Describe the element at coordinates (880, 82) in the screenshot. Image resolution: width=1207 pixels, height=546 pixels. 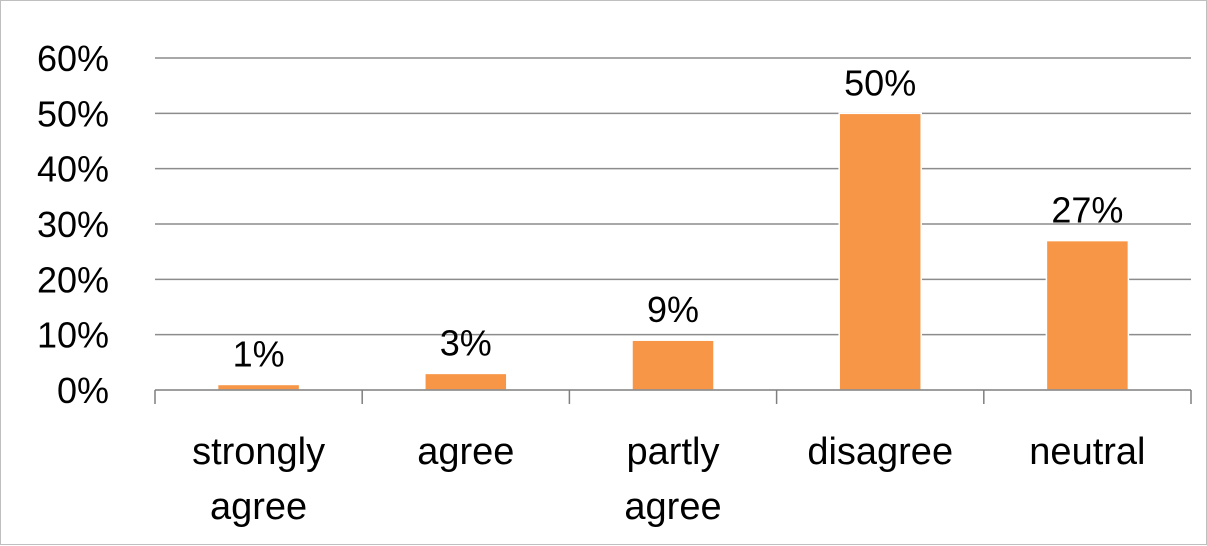
I see `data-label: 50%` at that location.